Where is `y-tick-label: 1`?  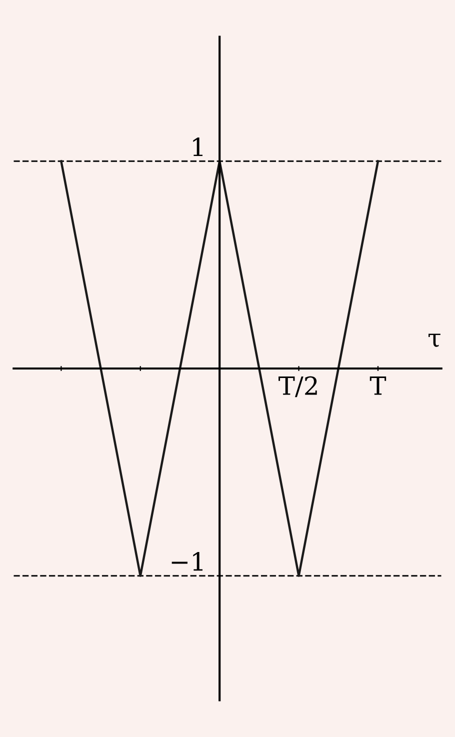
y-tick-label: 1 is located at coordinates (197, 146).